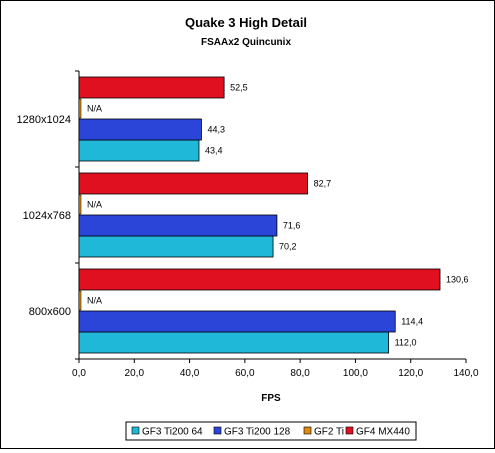 This screenshot has height=453, width=495. Describe the element at coordinates (271, 398) in the screenshot. I see `x-axis-label: FPS` at that location.